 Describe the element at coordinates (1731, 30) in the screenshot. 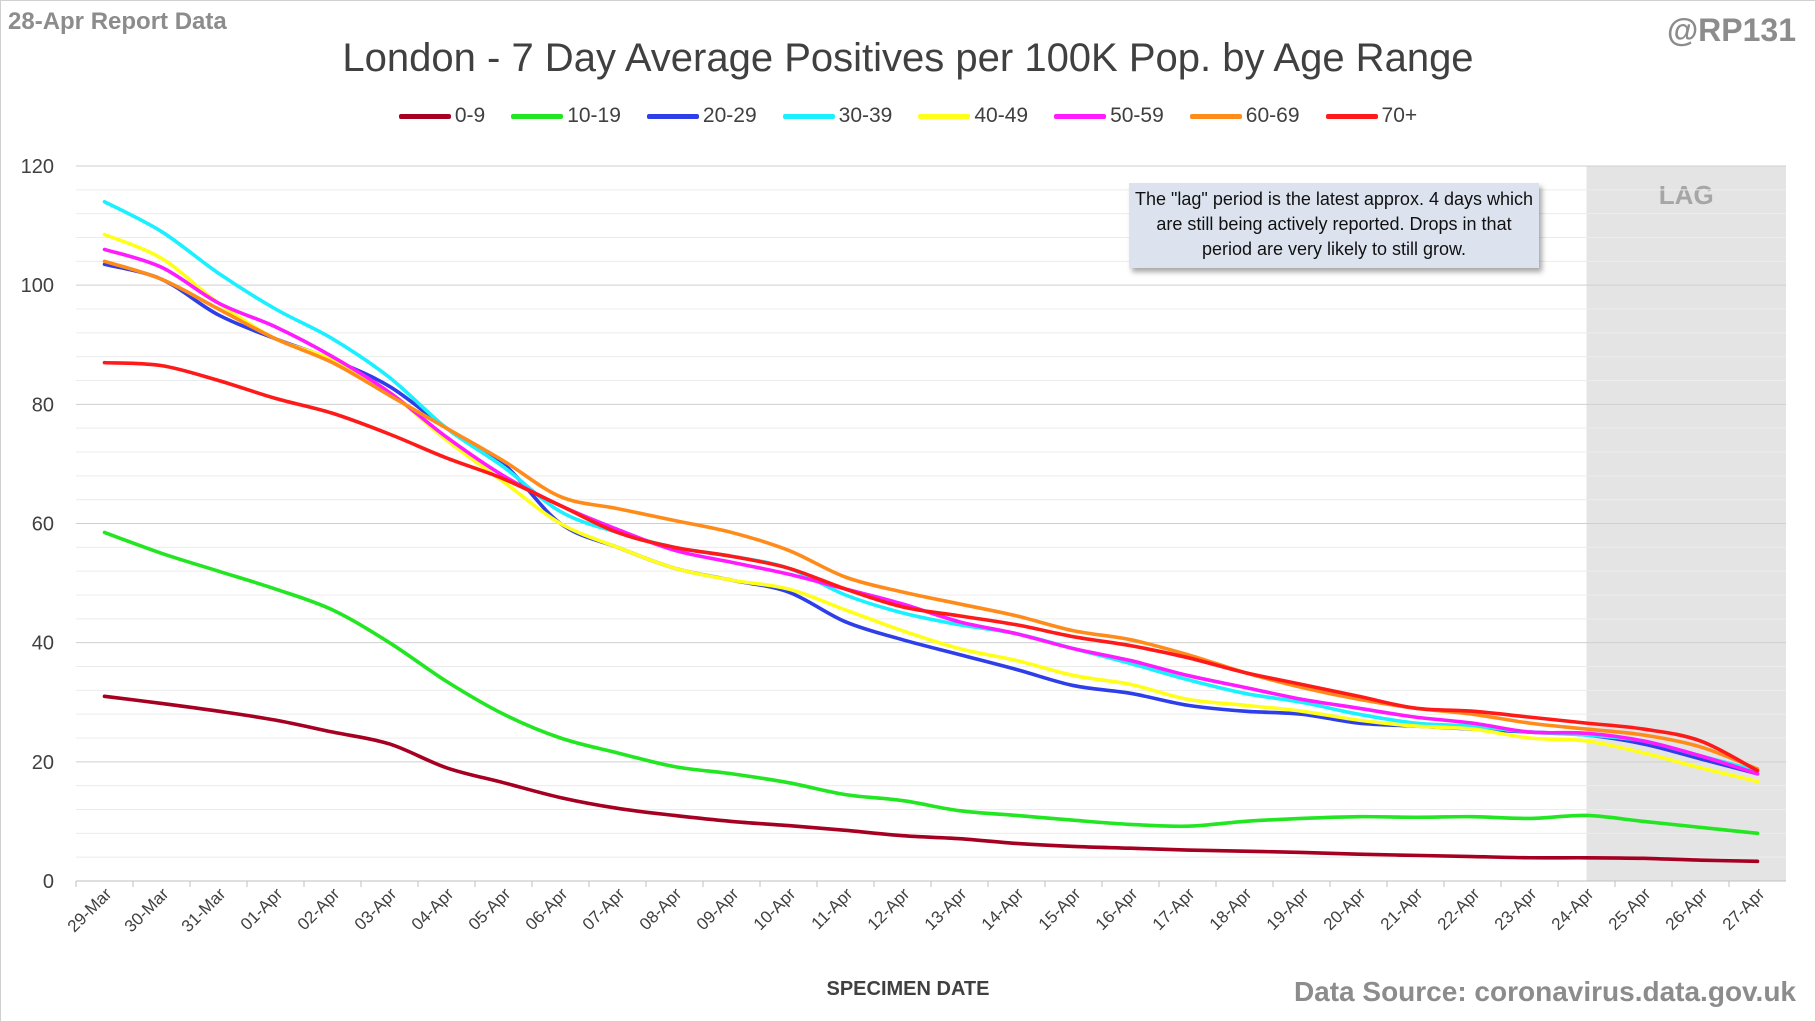

I see `author-handle: @RP131` at that location.